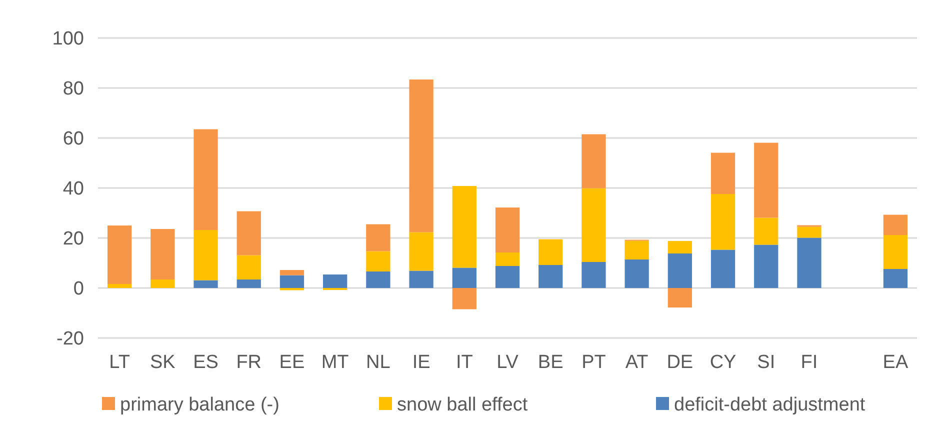 This screenshot has height=434, width=937. What do you see at coordinates (249, 362) in the screenshot?
I see `x-tick-label: FR` at bounding box center [249, 362].